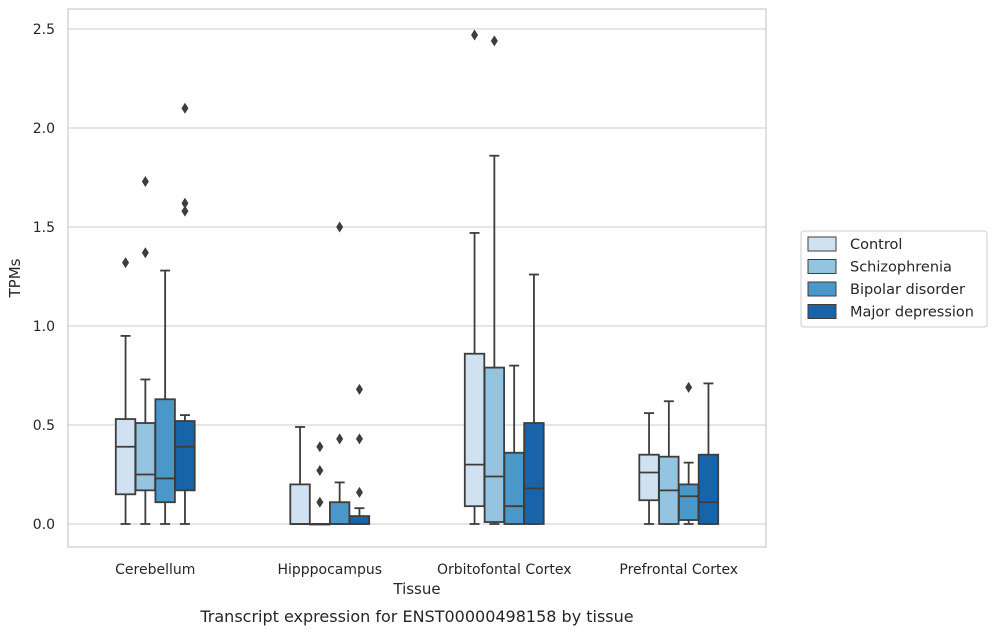 Image resolution: width=997 pixels, height=634 pixels. I want to click on y-tick-label: 0.5, so click(44, 426).